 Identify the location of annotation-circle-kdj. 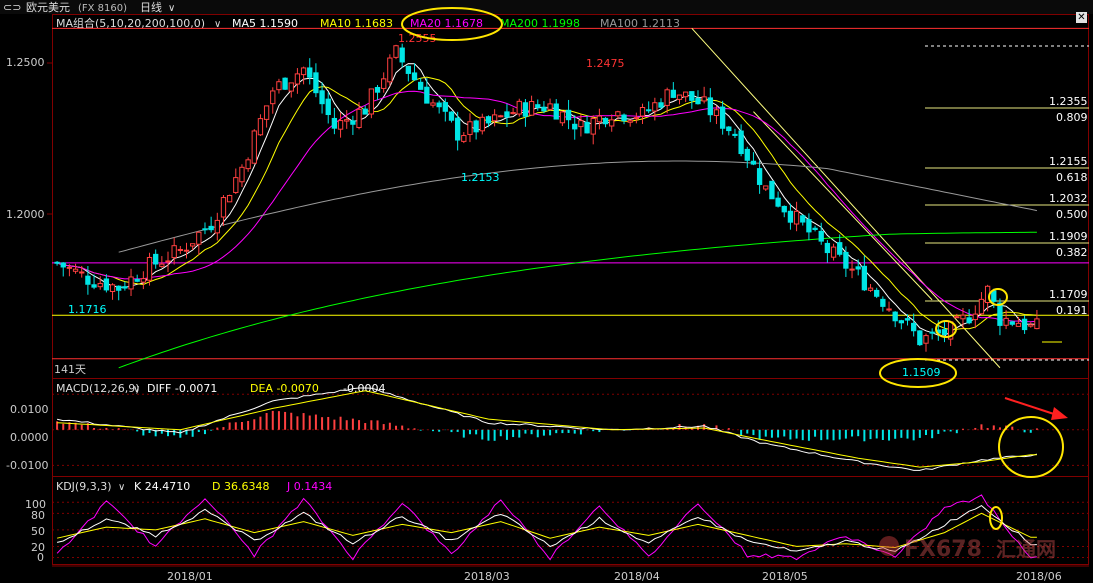
(996, 518).